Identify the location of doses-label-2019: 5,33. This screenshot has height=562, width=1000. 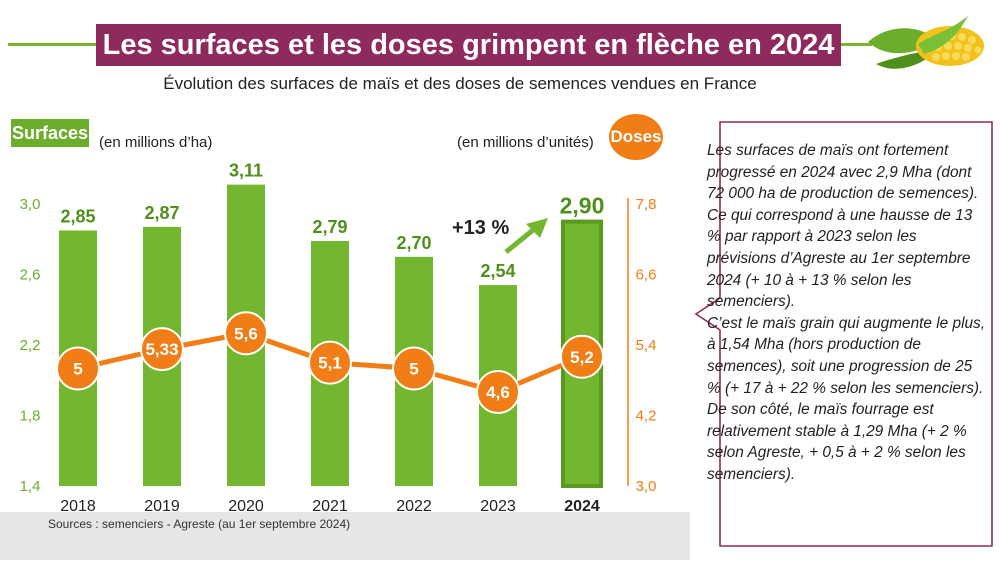
(161, 349).